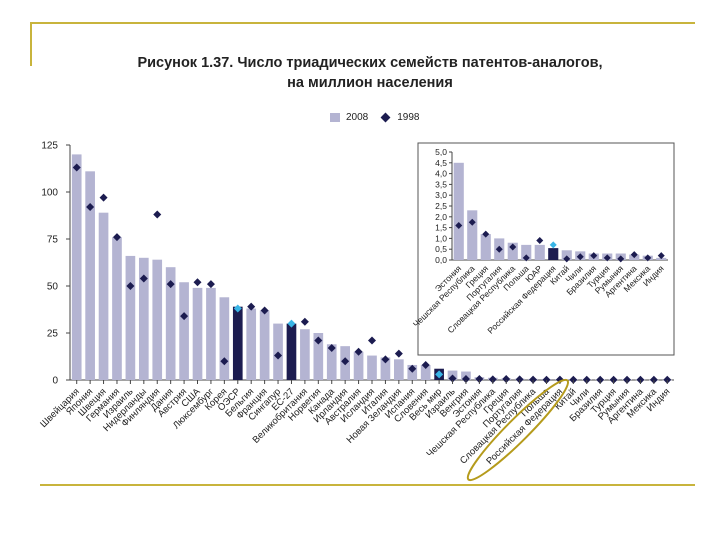 This screenshot has height=540, width=720. What do you see at coordinates (441, 174) in the screenshot?
I see `inset-y-tick-label: 4,0` at bounding box center [441, 174].